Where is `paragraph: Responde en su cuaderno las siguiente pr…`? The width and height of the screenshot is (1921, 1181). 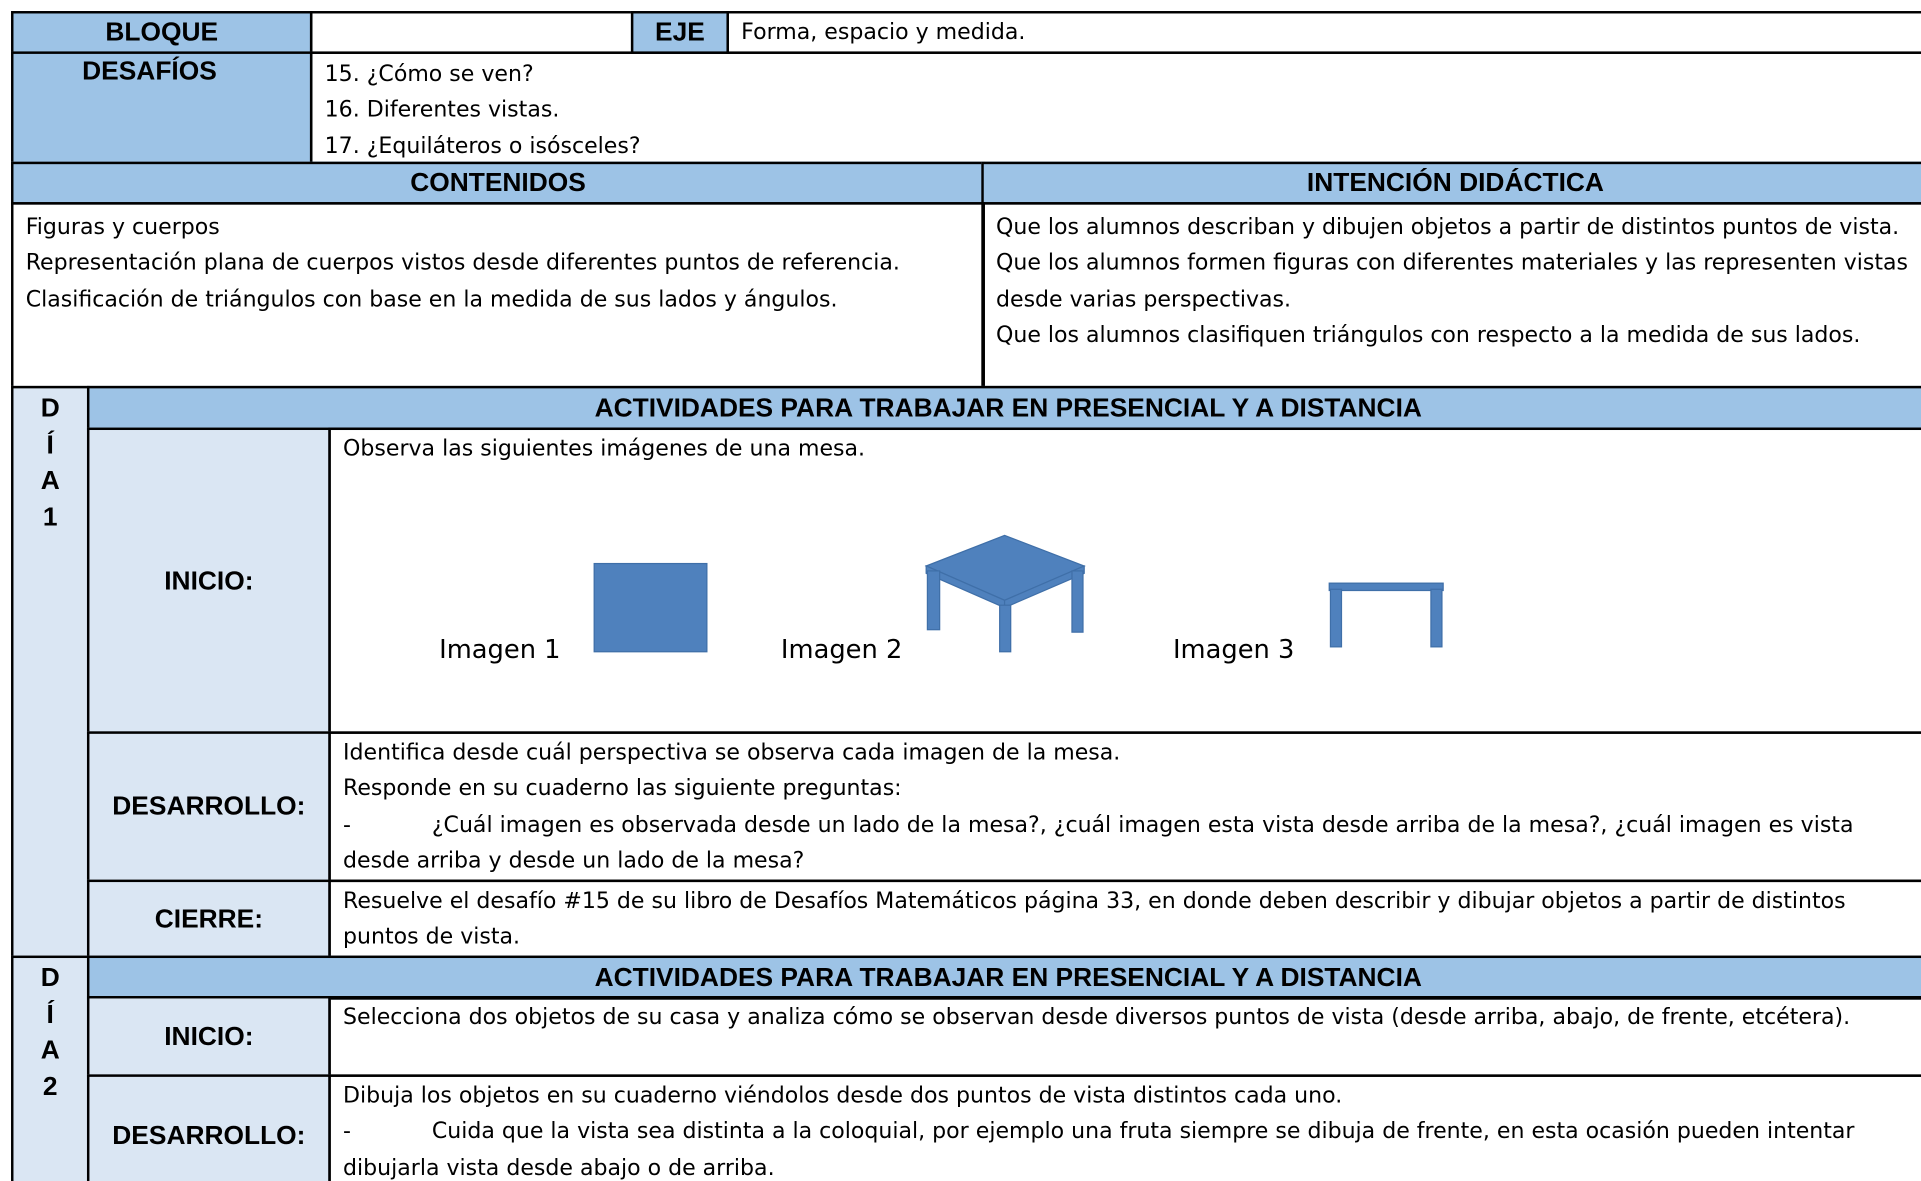
paragraph: Responde en su cuaderno las siguiente pr… is located at coordinates (1111, 789).